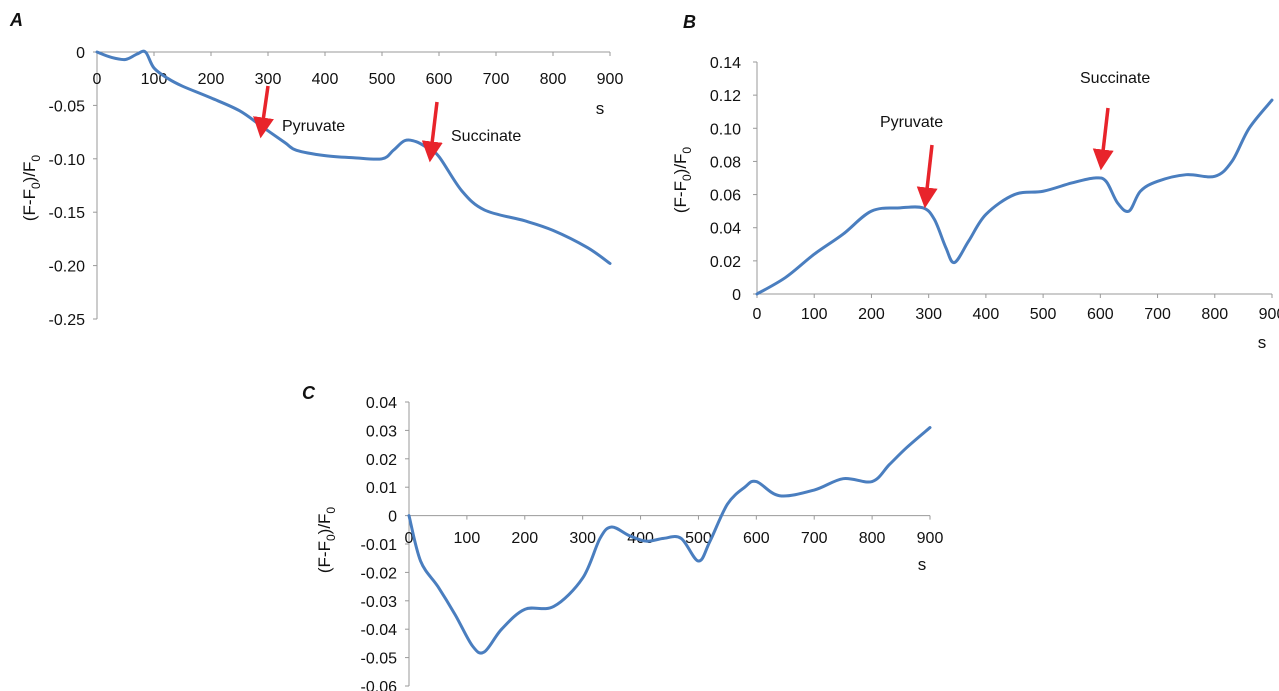 This screenshot has width=1279, height=691. I want to click on y-tick-label: -0.25, so click(67, 320).